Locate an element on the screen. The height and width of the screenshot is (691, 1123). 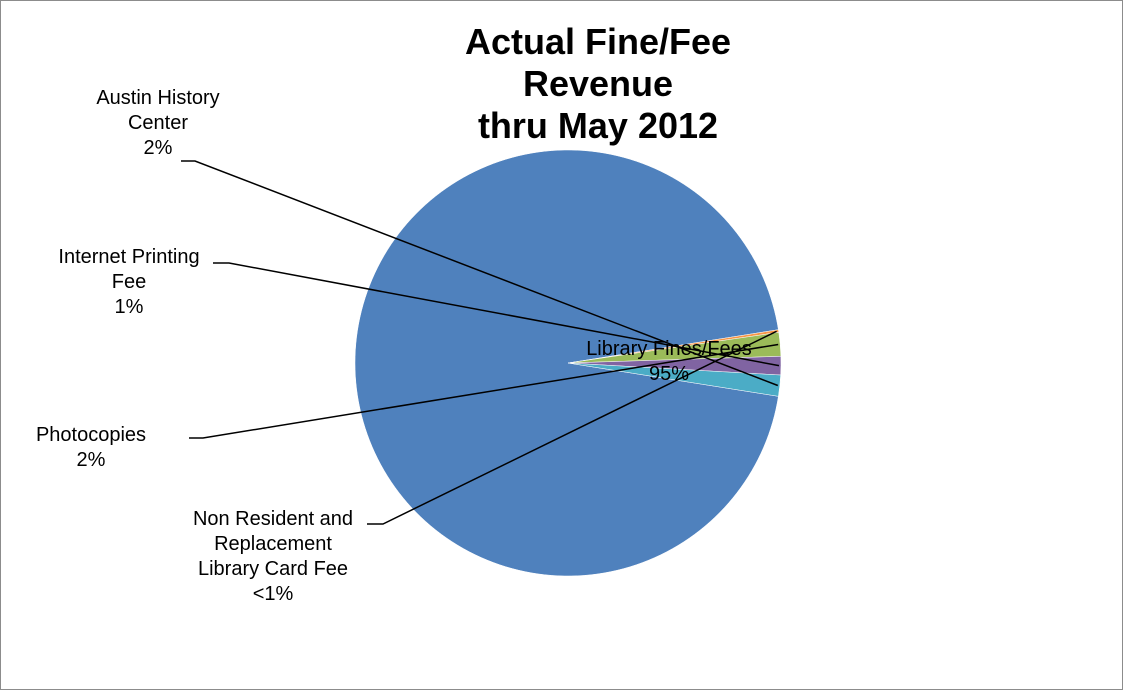
data-label: Photocopies 2% is located at coordinates (91, 447).